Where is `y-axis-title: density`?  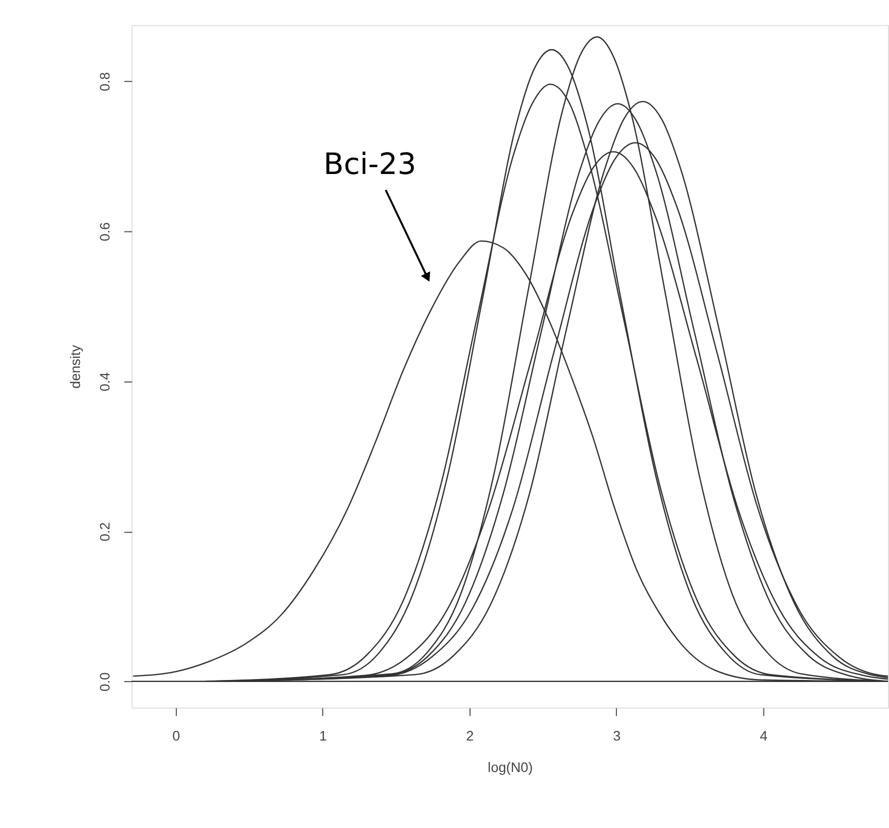 y-axis-title: density is located at coordinates (76, 366).